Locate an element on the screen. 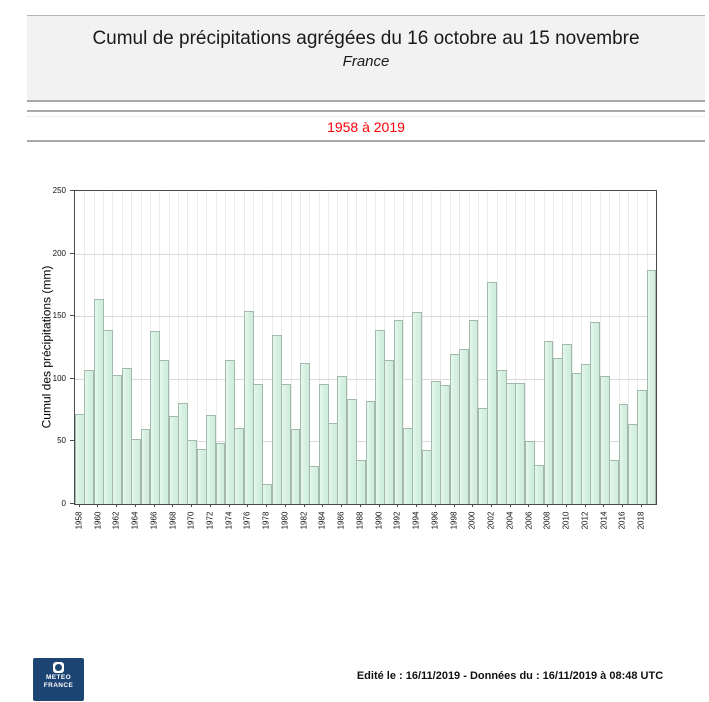 This screenshot has width=709, height=702. x-tick-label-1988: 1988 is located at coordinates (360, 520).